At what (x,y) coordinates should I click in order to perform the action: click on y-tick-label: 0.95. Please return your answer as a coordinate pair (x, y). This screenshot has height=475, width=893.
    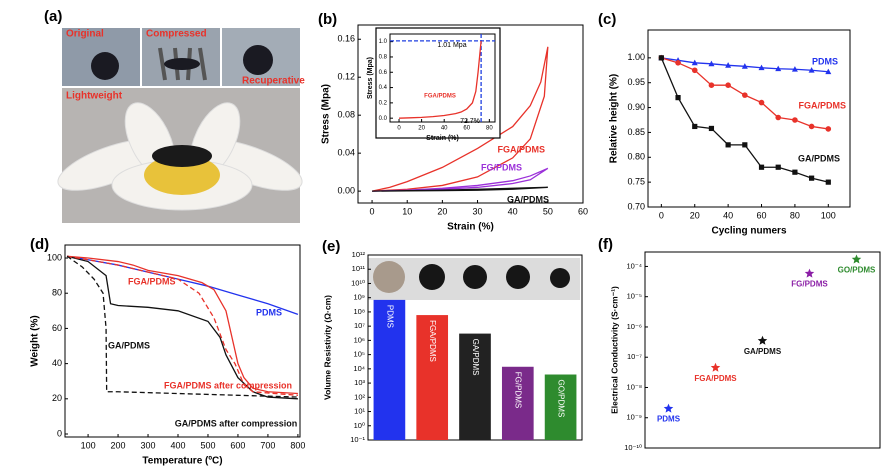
    Looking at the image, I should click on (636, 82).